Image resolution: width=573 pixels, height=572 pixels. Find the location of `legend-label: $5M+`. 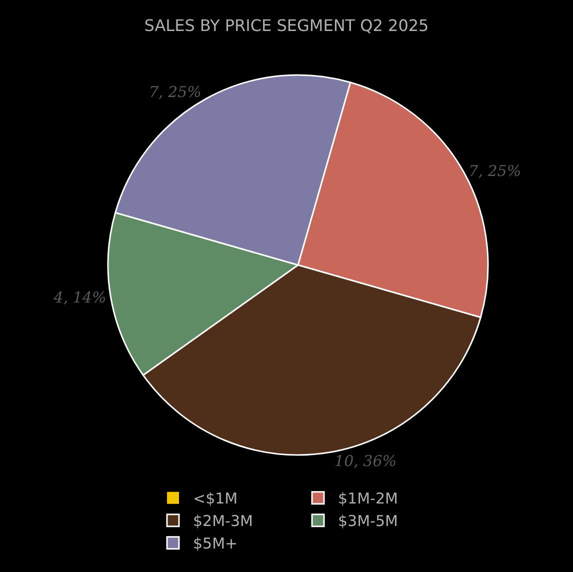

legend-label: $5M+ is located at coordinates (215, 543).